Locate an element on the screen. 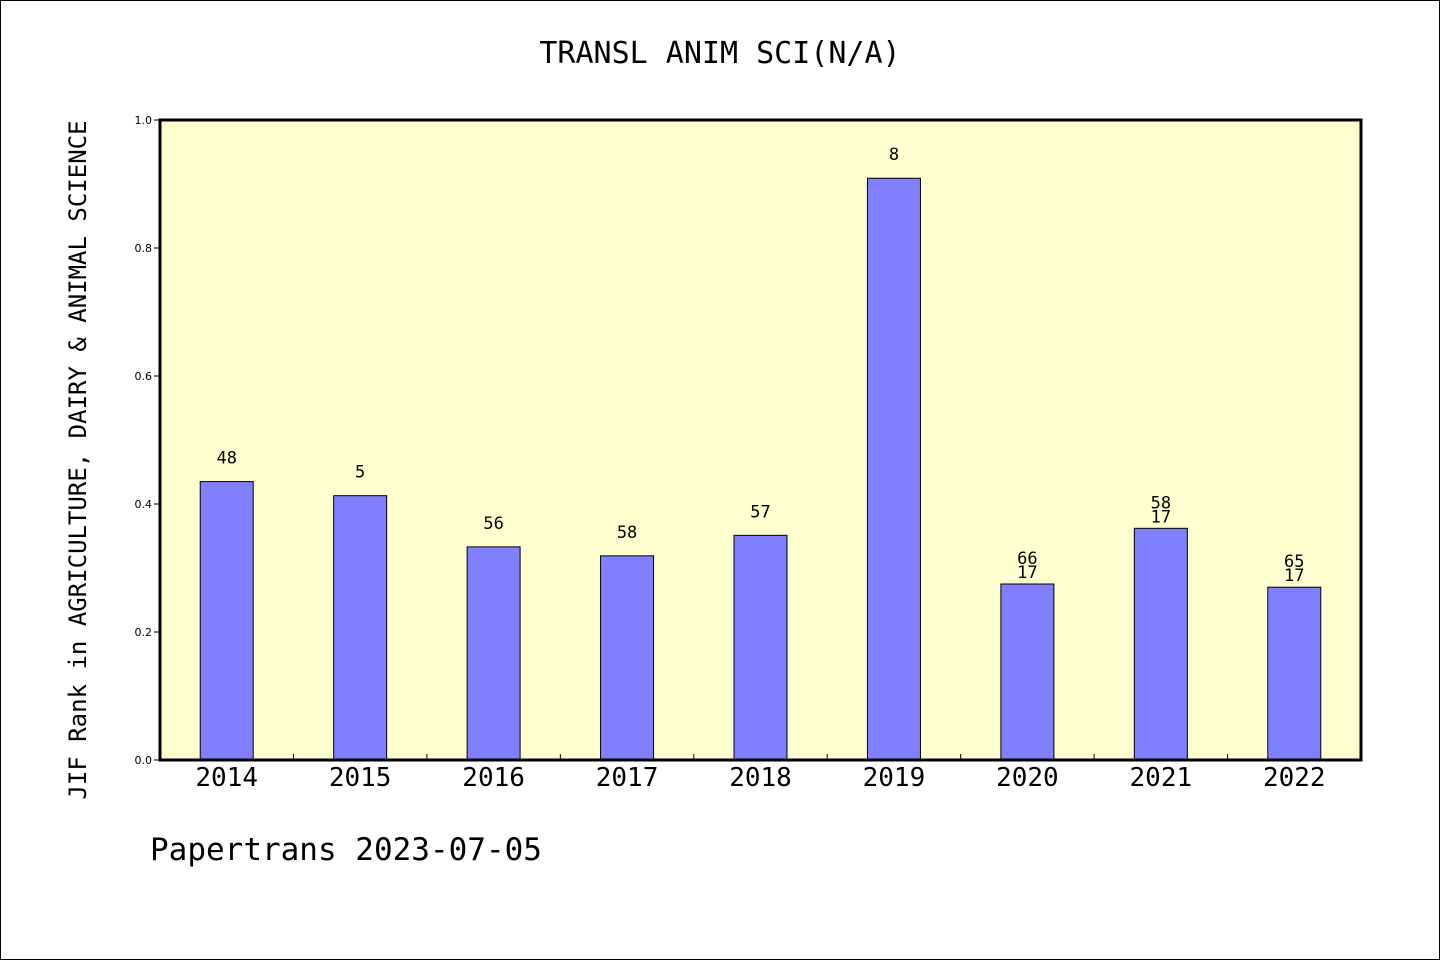 The image size is (1440, 960). bar-2015 is located at coordinates (360, 628).